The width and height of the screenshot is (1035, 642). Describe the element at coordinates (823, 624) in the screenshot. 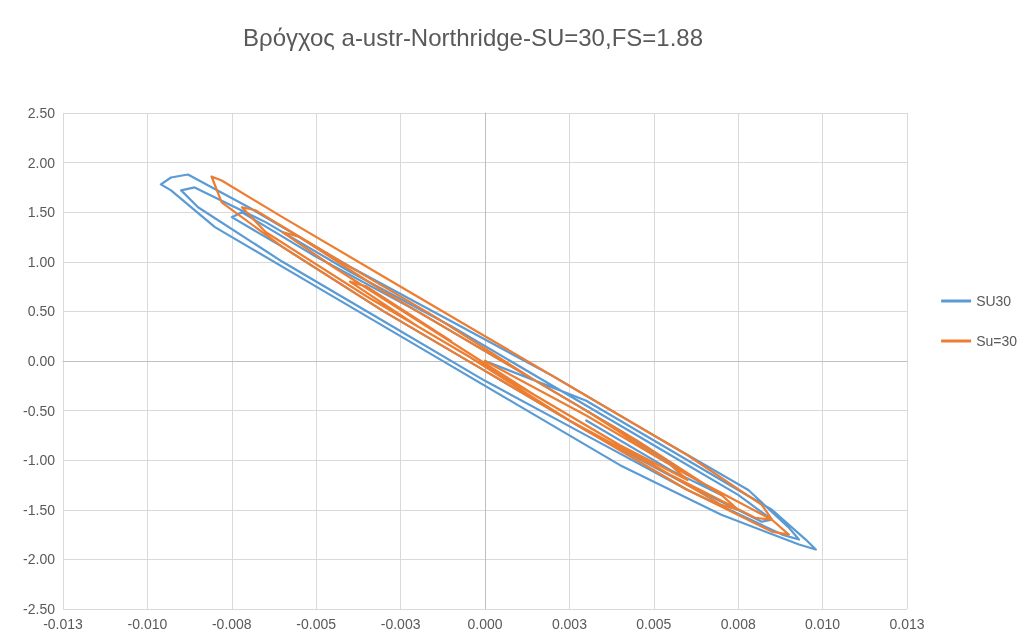

I see `x-tick-label: 0.010` at that location.